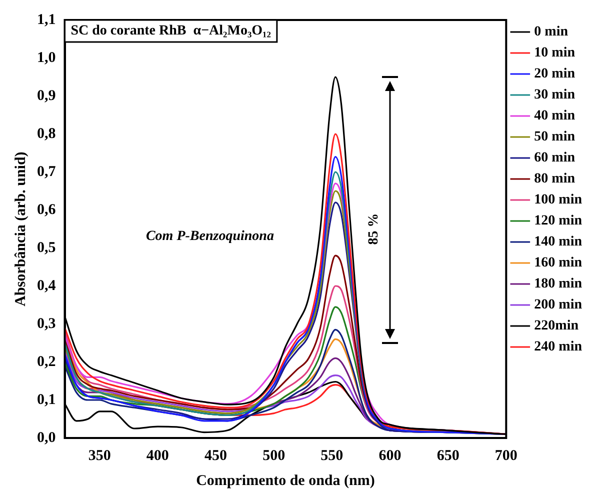 The height and width of the screenshot is (502, 606). Describe the element at coordinates (558, 305) in the screenshot. I see `legend-label: 200 min` at that location.